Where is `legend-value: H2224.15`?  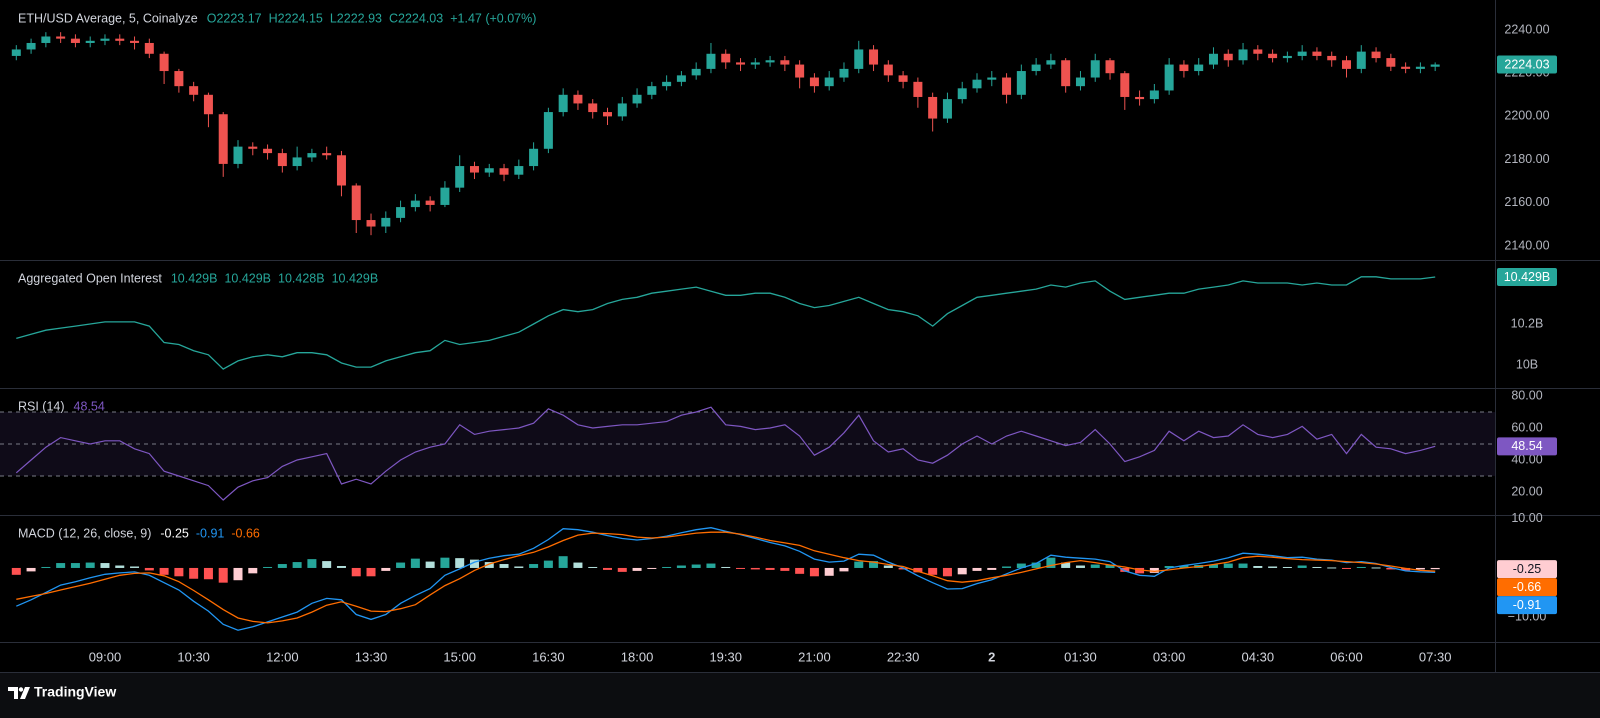
legend-value: H2224.15 is located at coordinates (296, 18).